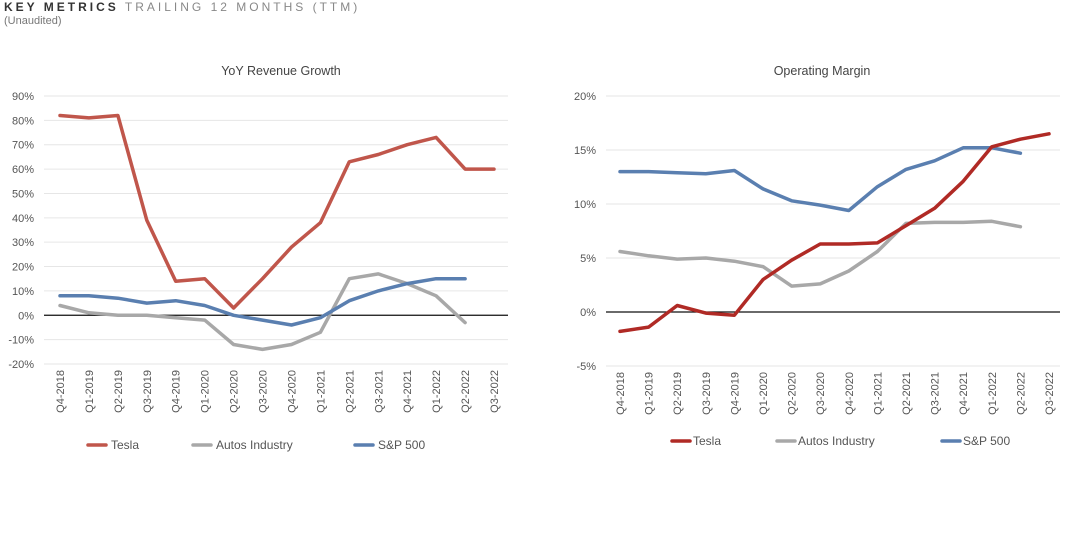 The width and height of the screenshot is (1080, 539). Describe the element at coordinates (588, 259) in the screenshot. I see `y-tick-label: 5%` at that location.